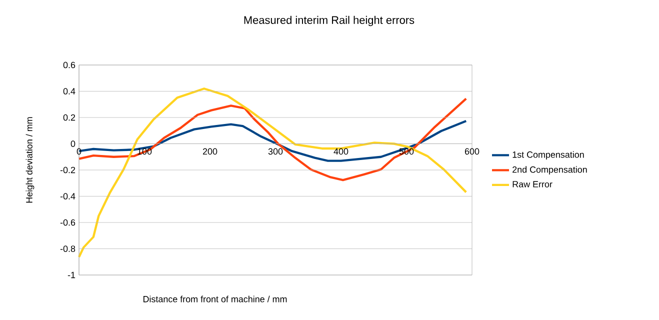 This screenshot has width=659, height=320. I want to click on y-tick-label: -0.8, so click(68, 249).